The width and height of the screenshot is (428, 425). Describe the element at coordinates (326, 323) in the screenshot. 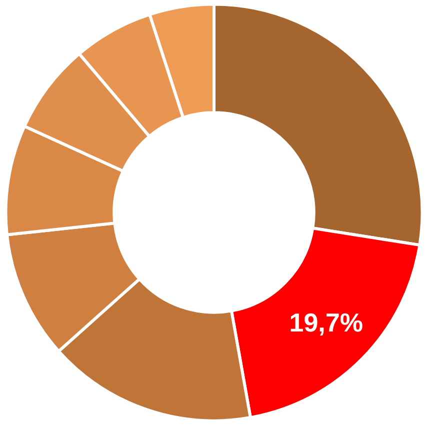

I see `data-label: 19,7%` at that location.